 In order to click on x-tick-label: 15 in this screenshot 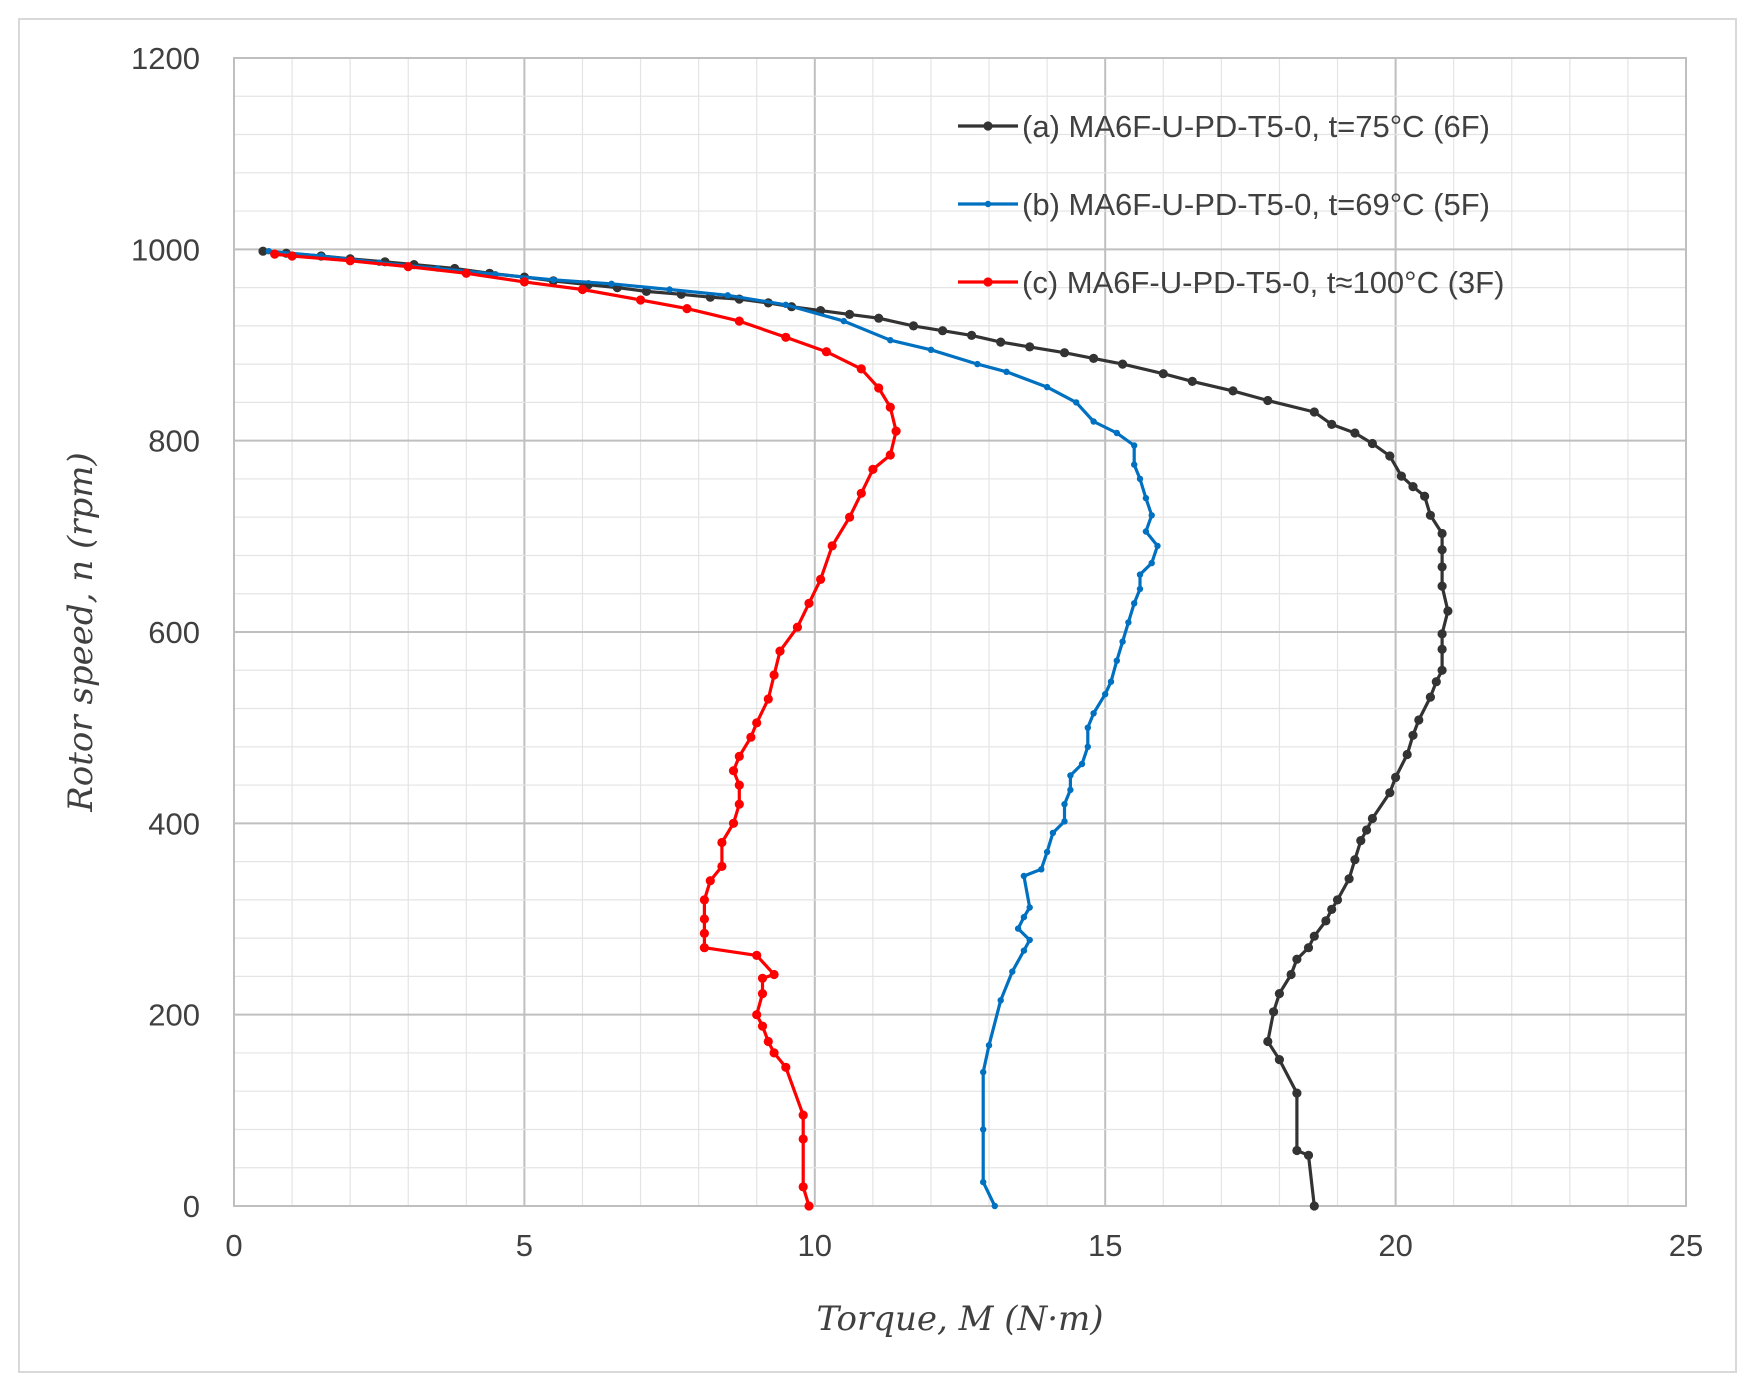, I will do `click(1105, 1245)`.